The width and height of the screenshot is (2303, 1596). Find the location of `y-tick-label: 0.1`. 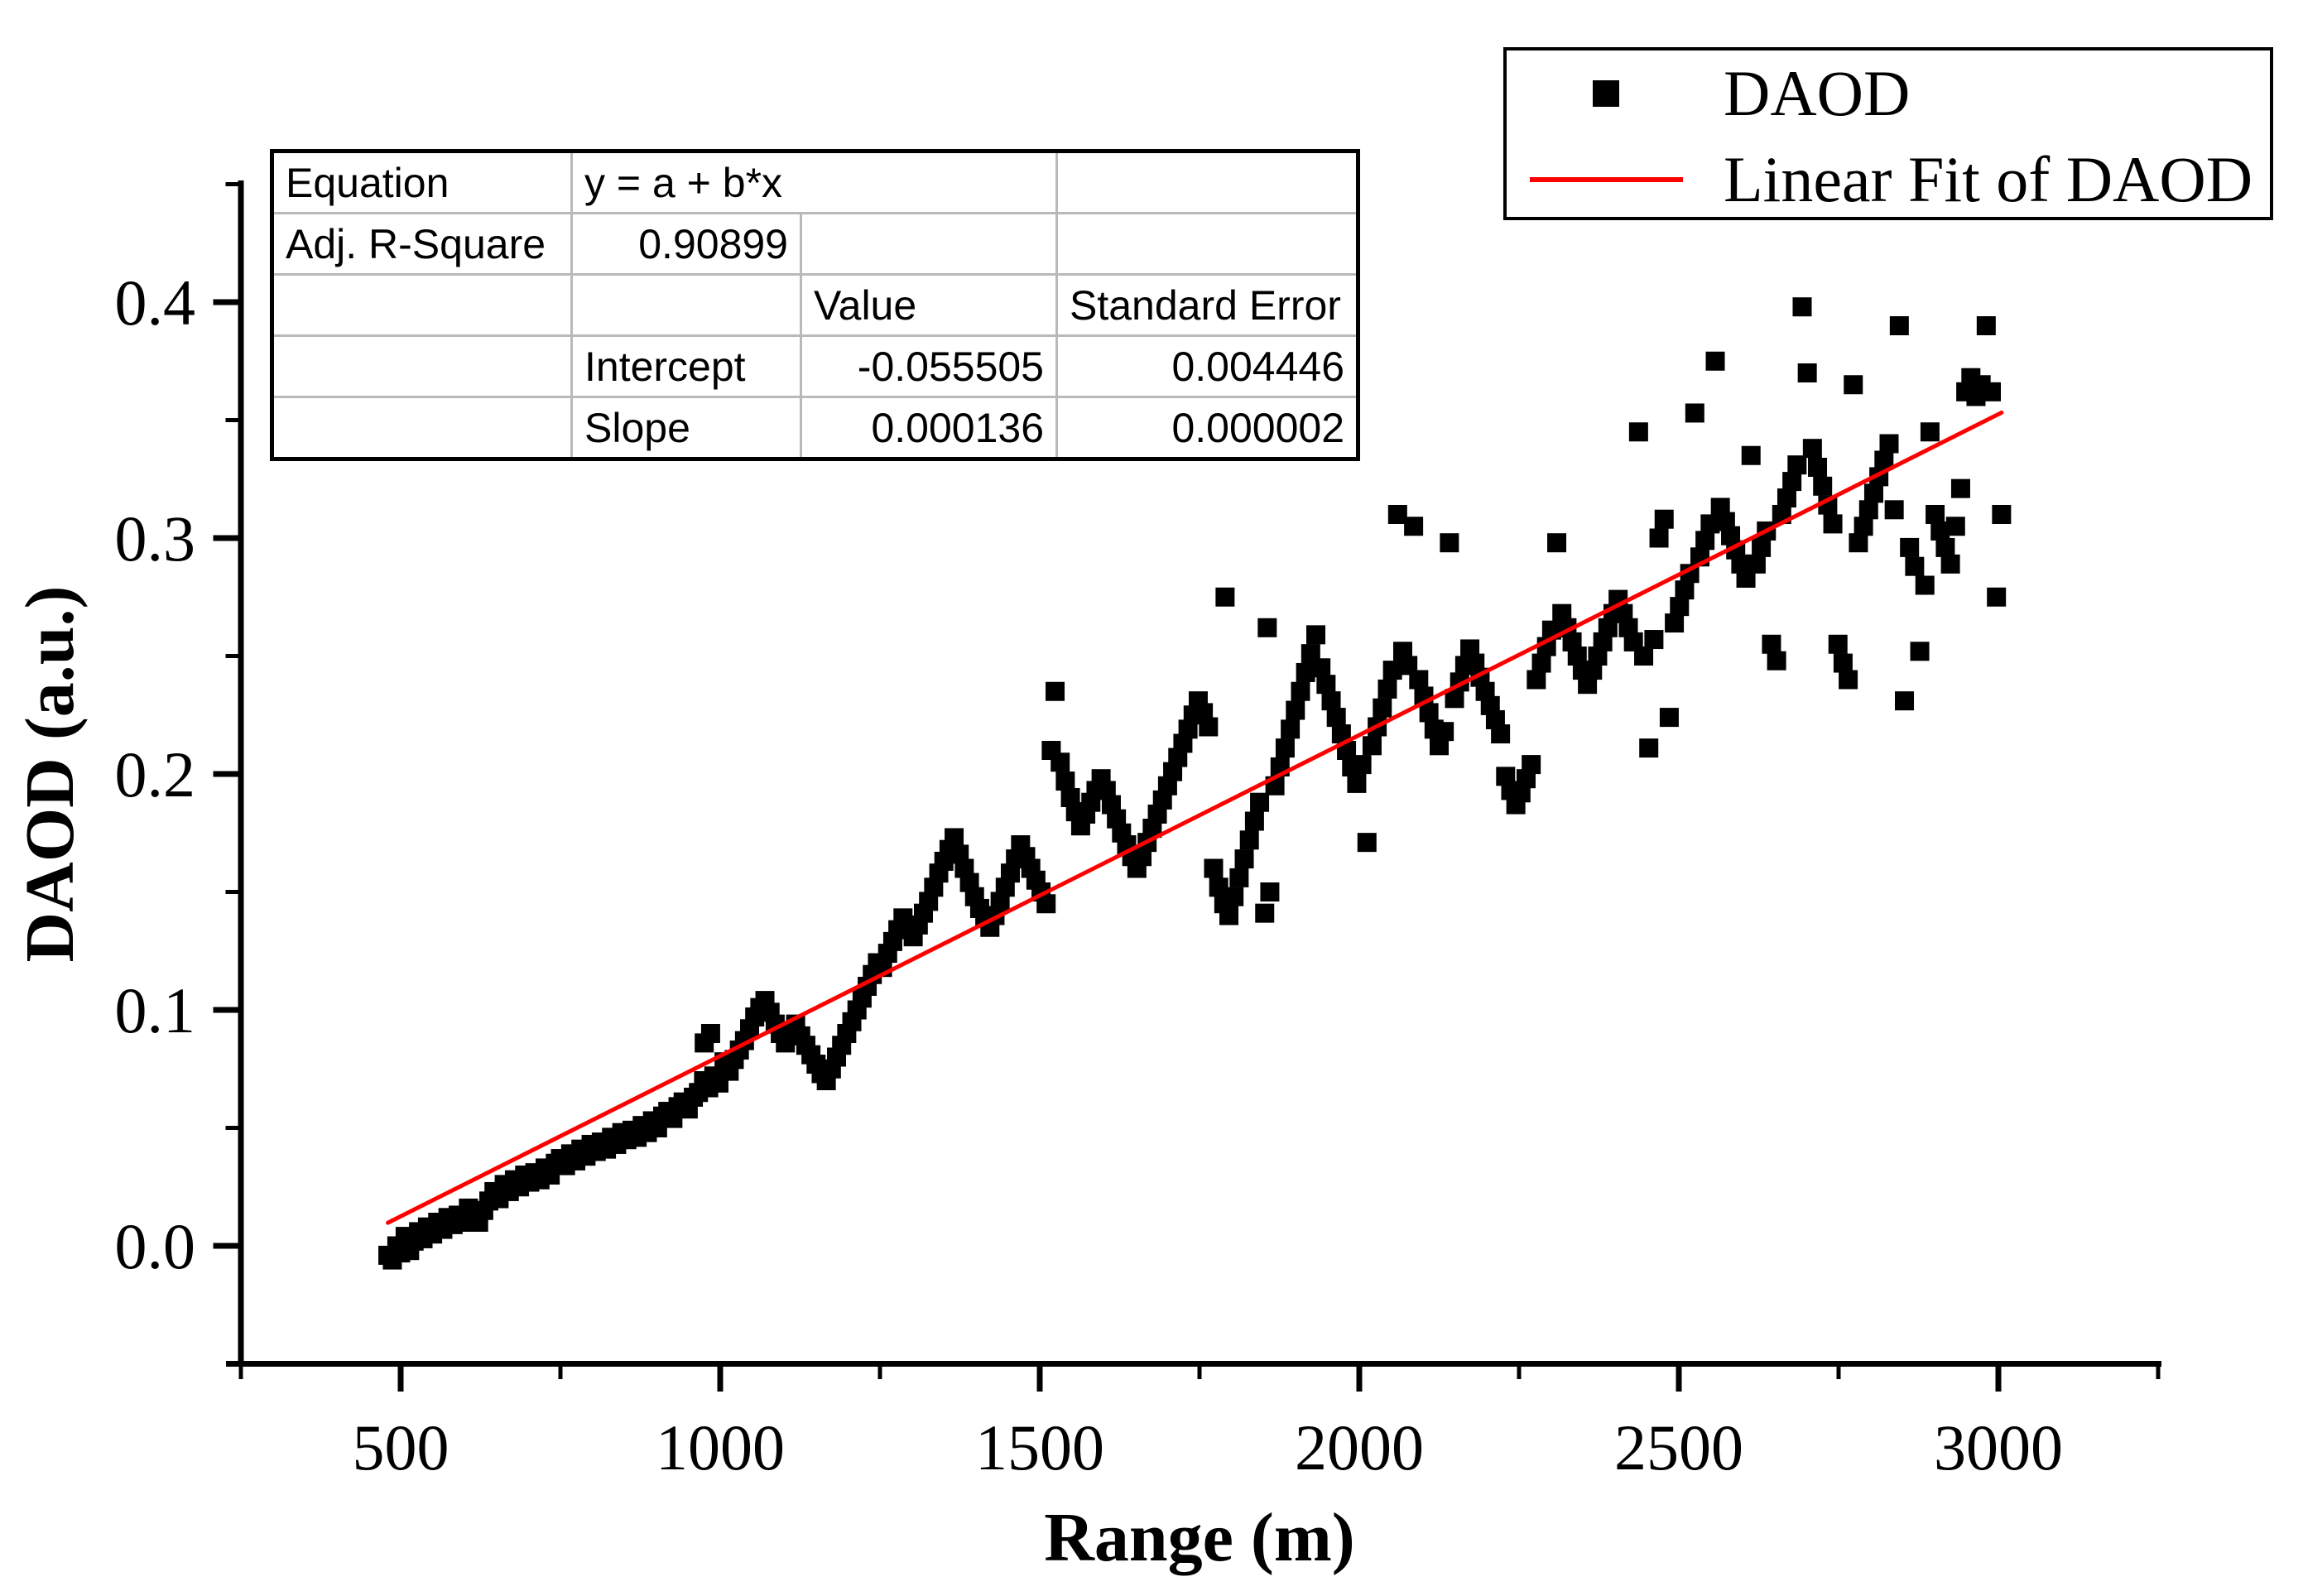

y-tick-label: 0.1 is located at coordinates (155, 1010).